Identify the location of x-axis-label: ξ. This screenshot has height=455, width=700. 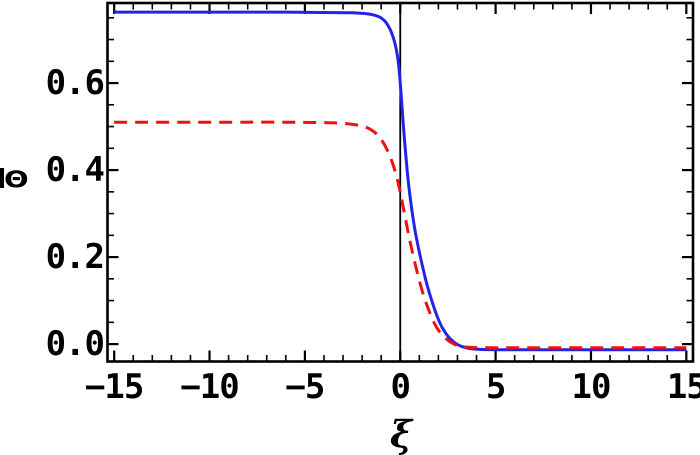
(401, 433).